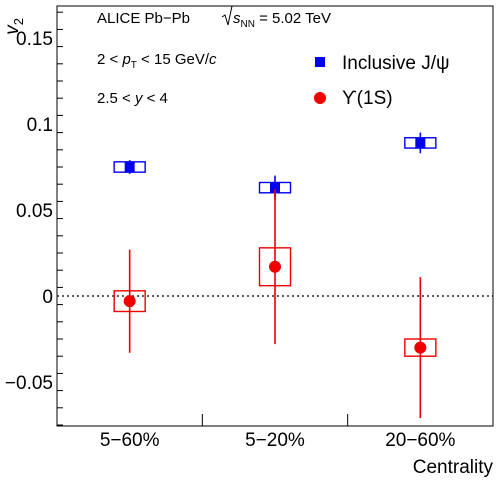  What do you see at coordinates (116, 98) in the screenshot?
I see `annotation-y-pre: 2.5 <` at bounding box center [116, 98].